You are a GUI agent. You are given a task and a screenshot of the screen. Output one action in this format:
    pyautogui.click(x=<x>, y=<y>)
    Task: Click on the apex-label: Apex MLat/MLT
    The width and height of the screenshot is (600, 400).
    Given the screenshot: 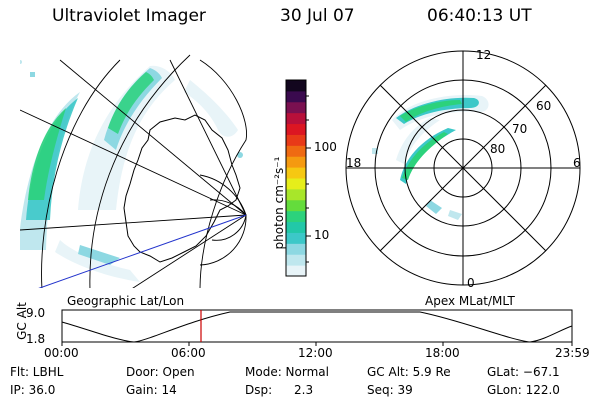 What is the action you would take?
    pyautogui.click(x=470, y=301)
    